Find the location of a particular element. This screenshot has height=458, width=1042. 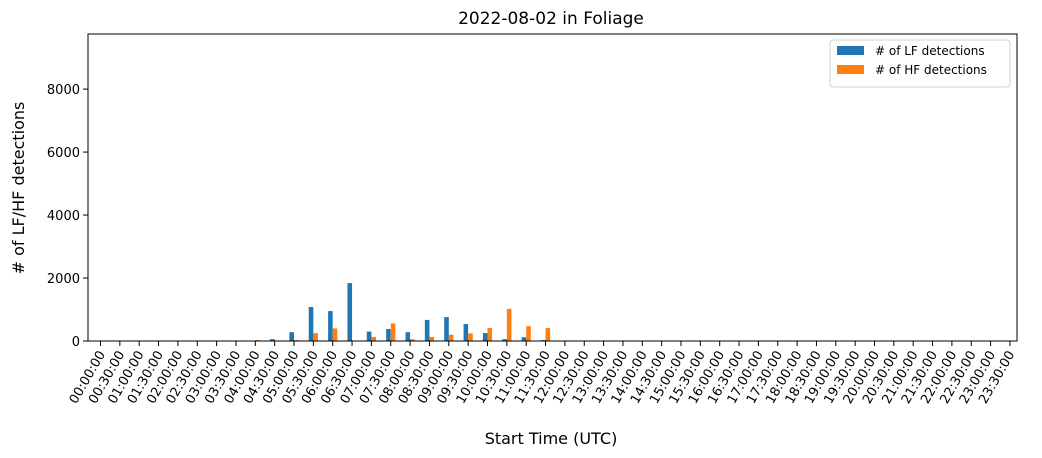

legend: # of LF detections # of HF detections is located at coordinates (920, 63).